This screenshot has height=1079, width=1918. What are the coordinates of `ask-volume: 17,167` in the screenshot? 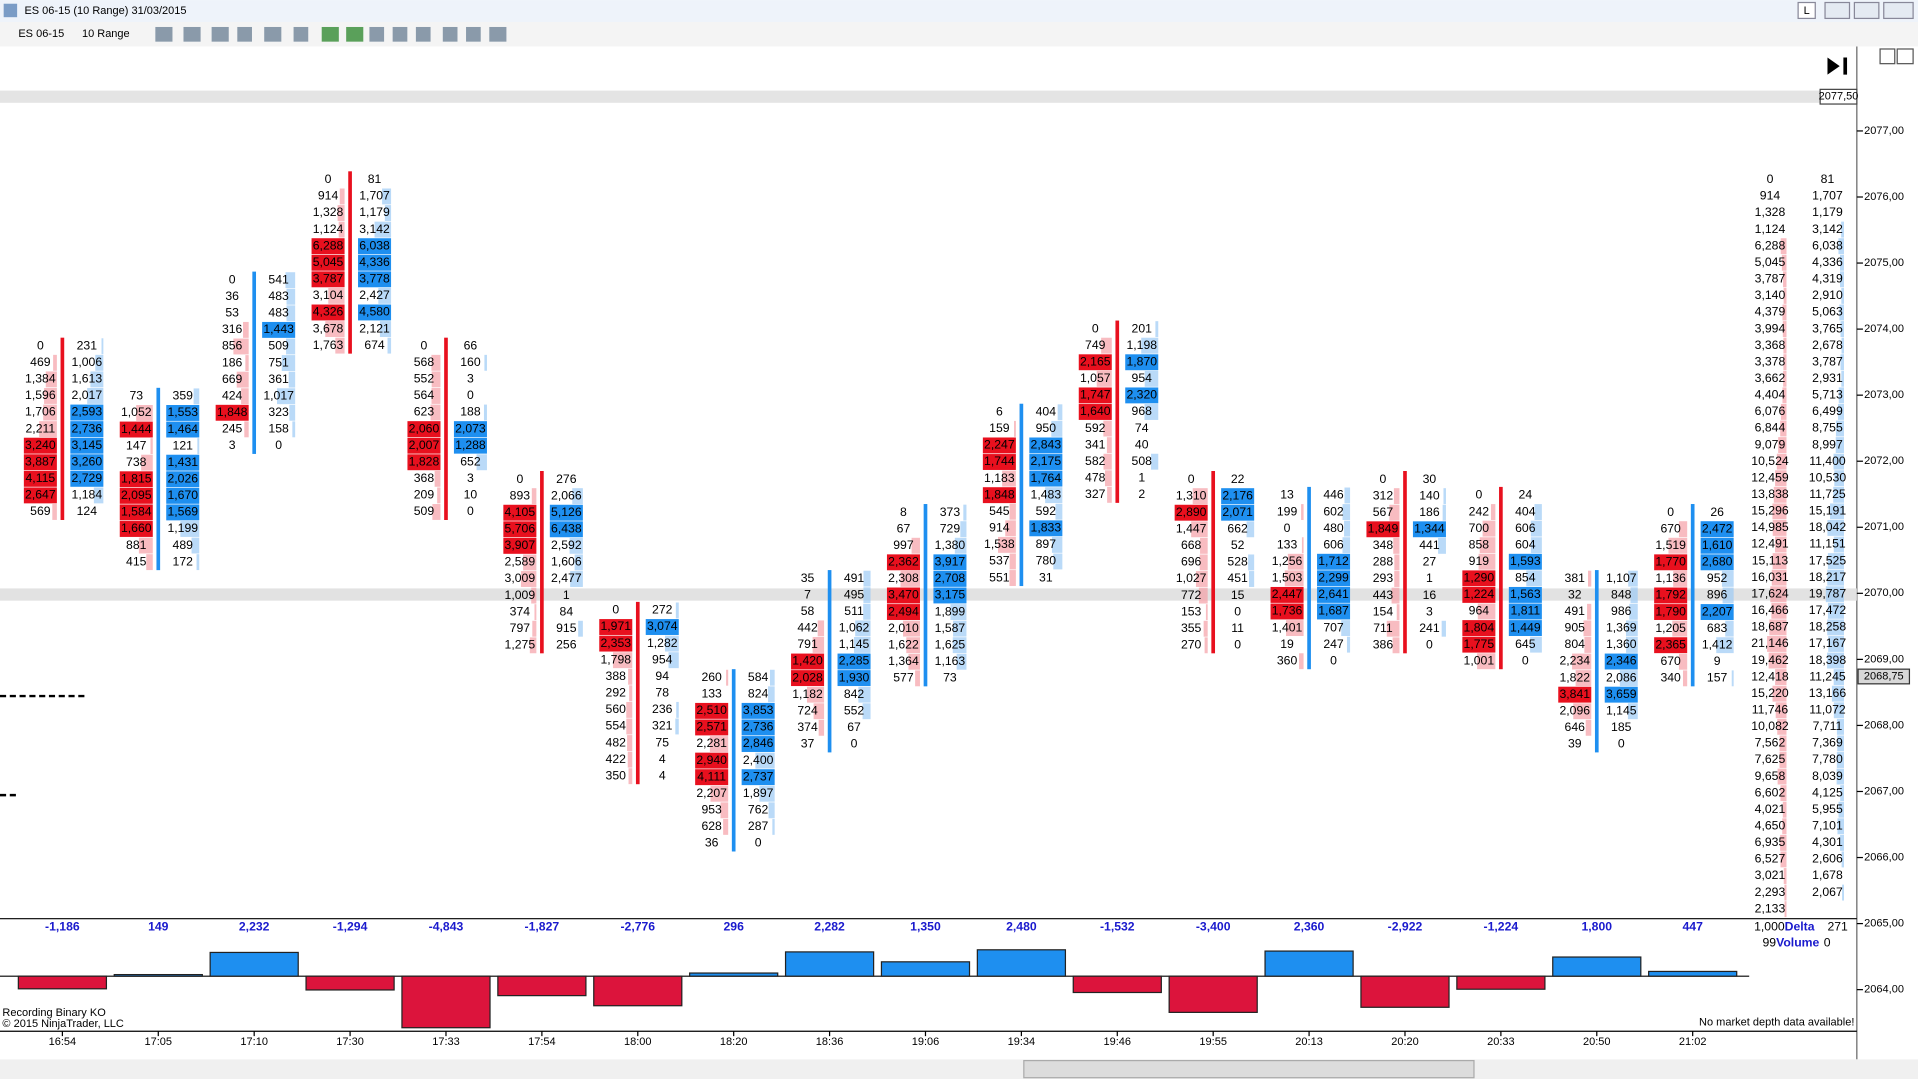 It's located at (1828, 643).